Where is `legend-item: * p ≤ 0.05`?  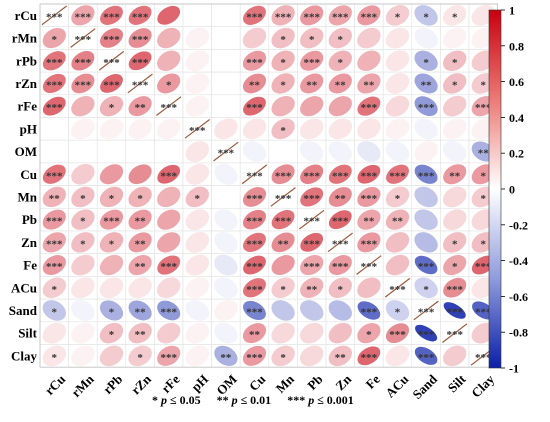 legend-item: * p ≤ 0.05 is located at coordinates (176, 400).